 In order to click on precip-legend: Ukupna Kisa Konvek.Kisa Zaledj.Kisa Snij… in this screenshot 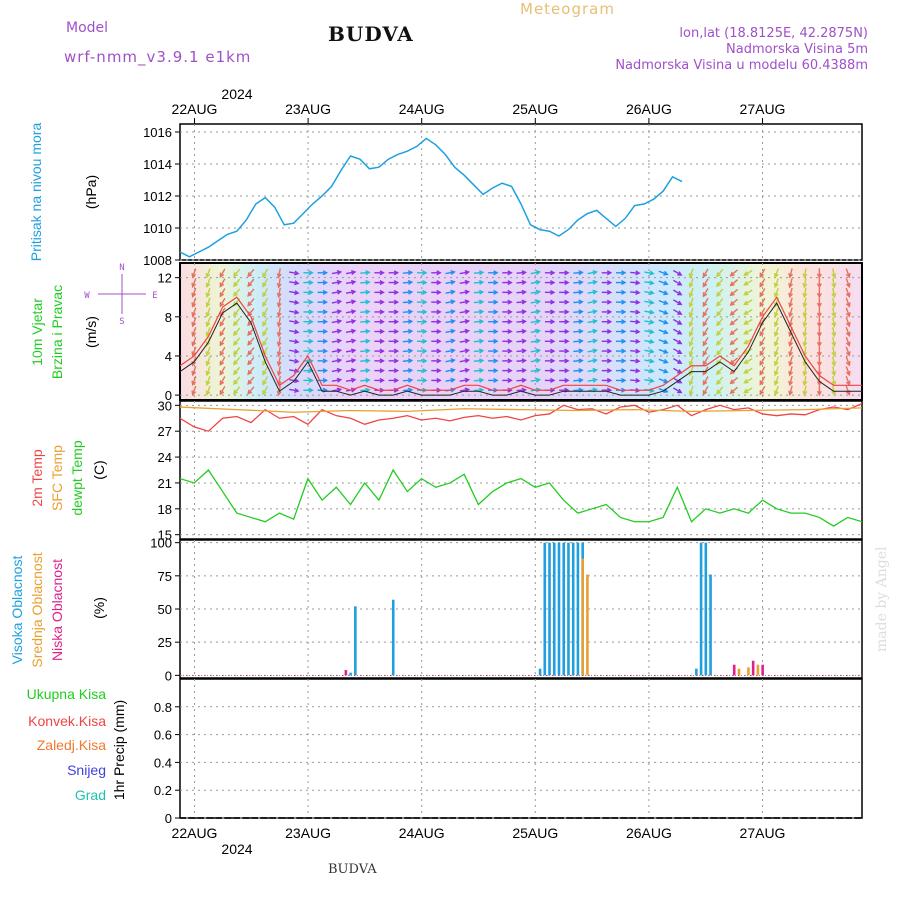, I will do `click(67, 744)`.